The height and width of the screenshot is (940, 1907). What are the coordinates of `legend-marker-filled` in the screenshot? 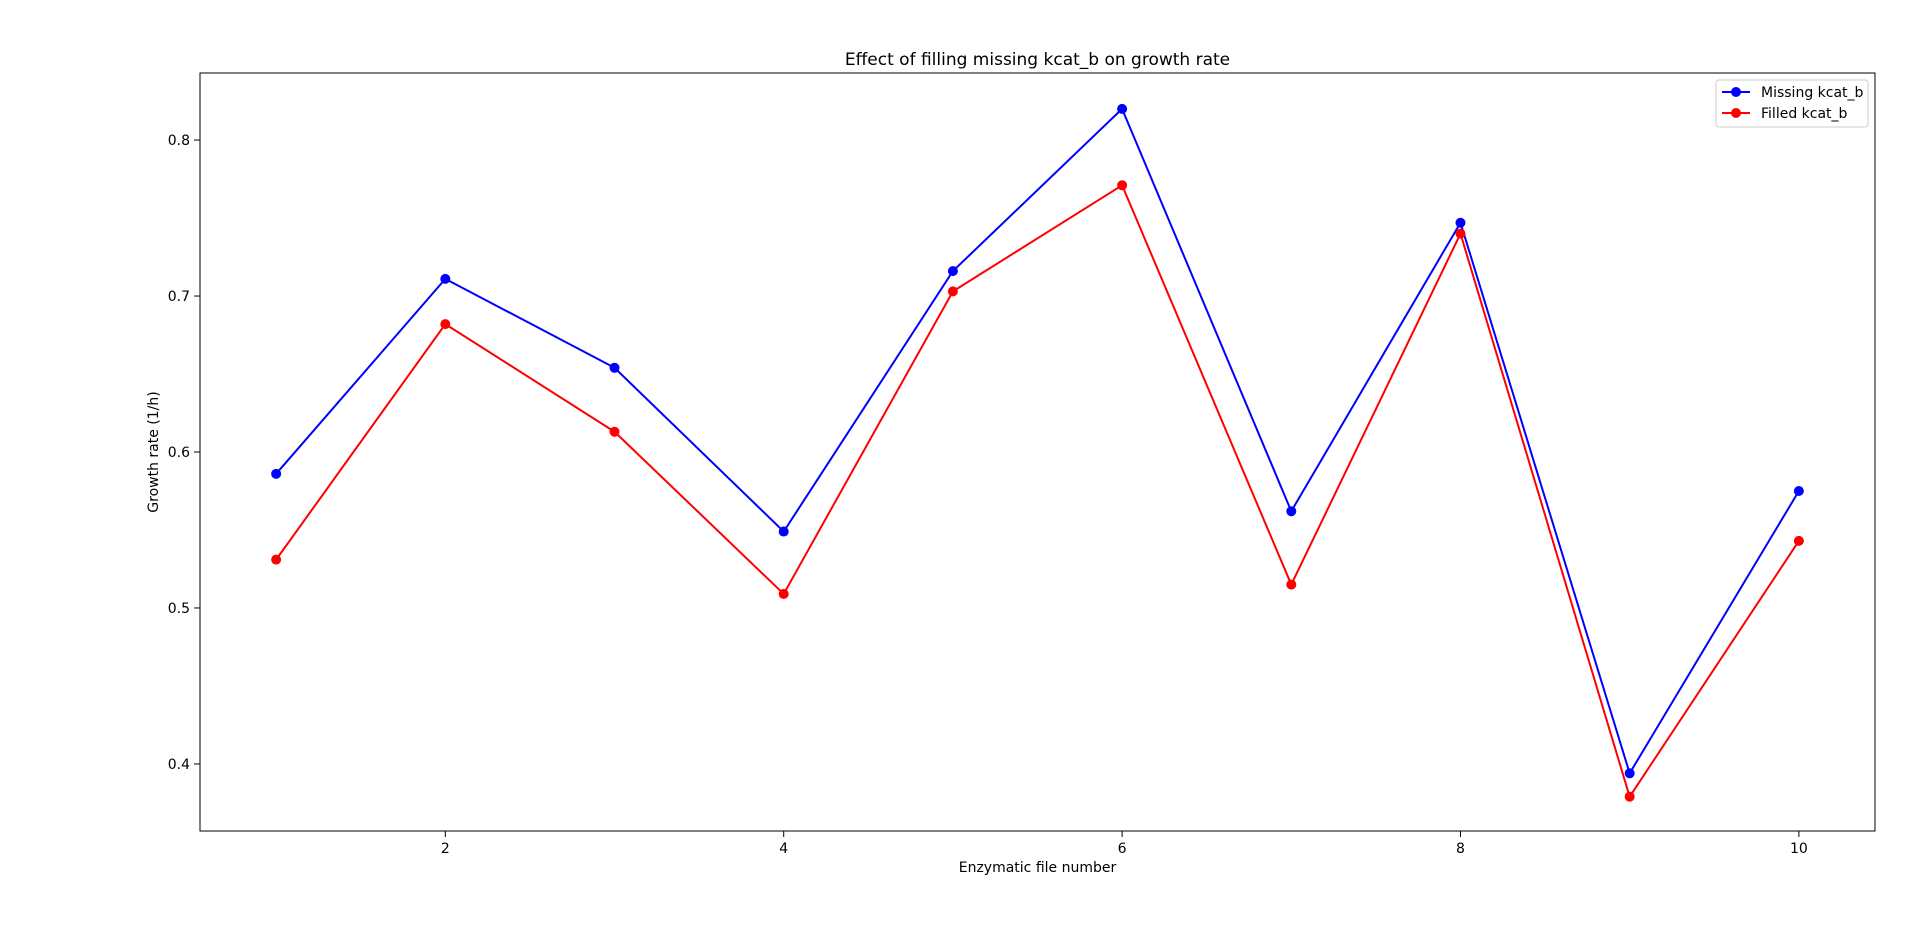 It's located at (1736, 113).